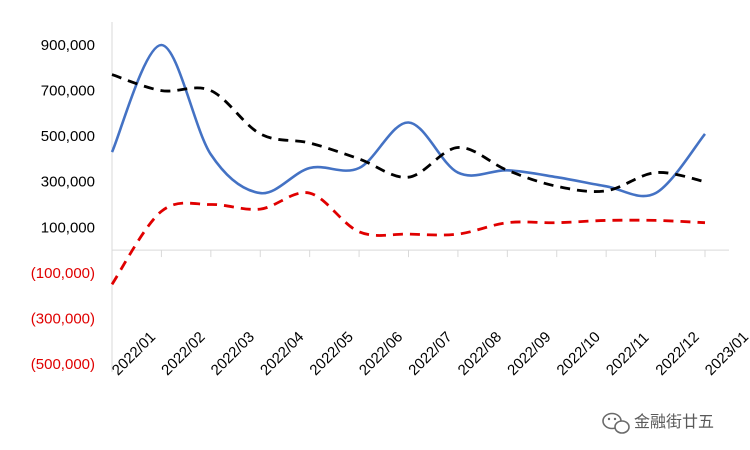 The width and height of the screenshot is (750, 450). I want to click on watermark: 金融街廿五, so click(658, 423).